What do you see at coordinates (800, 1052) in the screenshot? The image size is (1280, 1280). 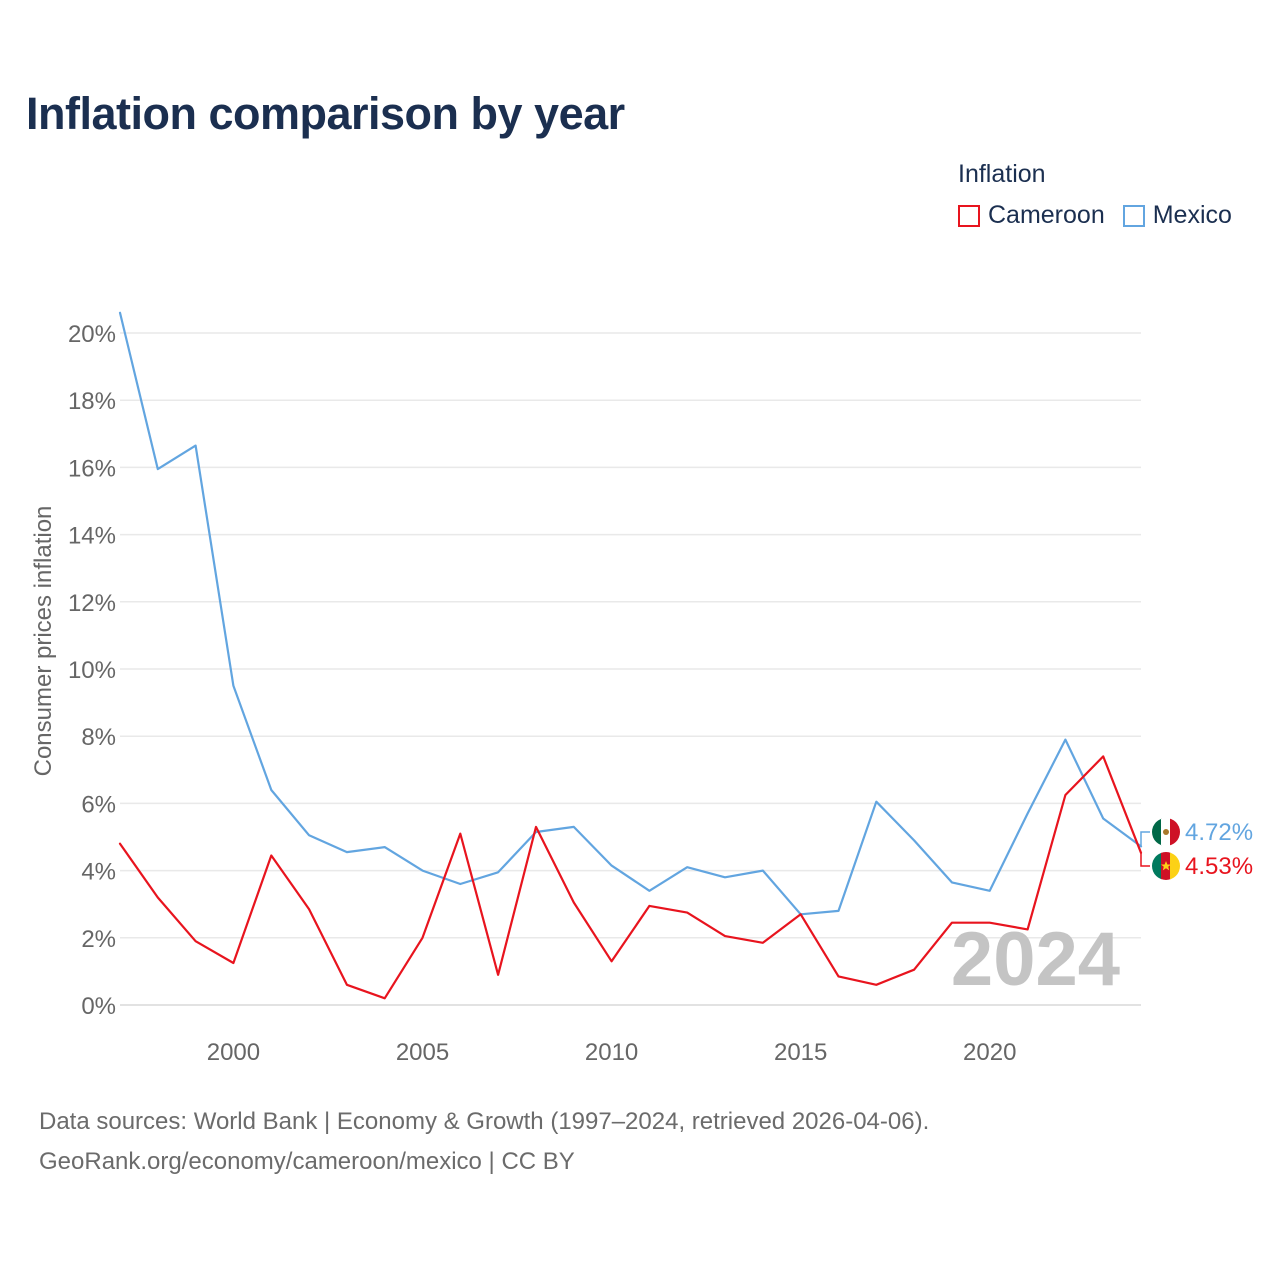 I see `x-tick-label: 2015` at bounding box center [800, 1052].